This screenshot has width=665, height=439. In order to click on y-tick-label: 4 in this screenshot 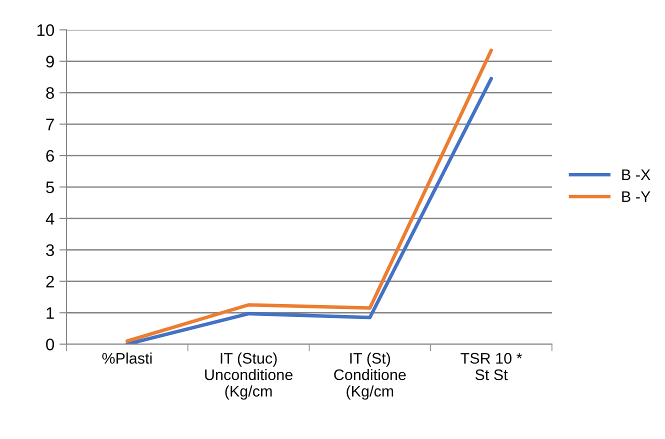, I will do `click(50, 218)`.